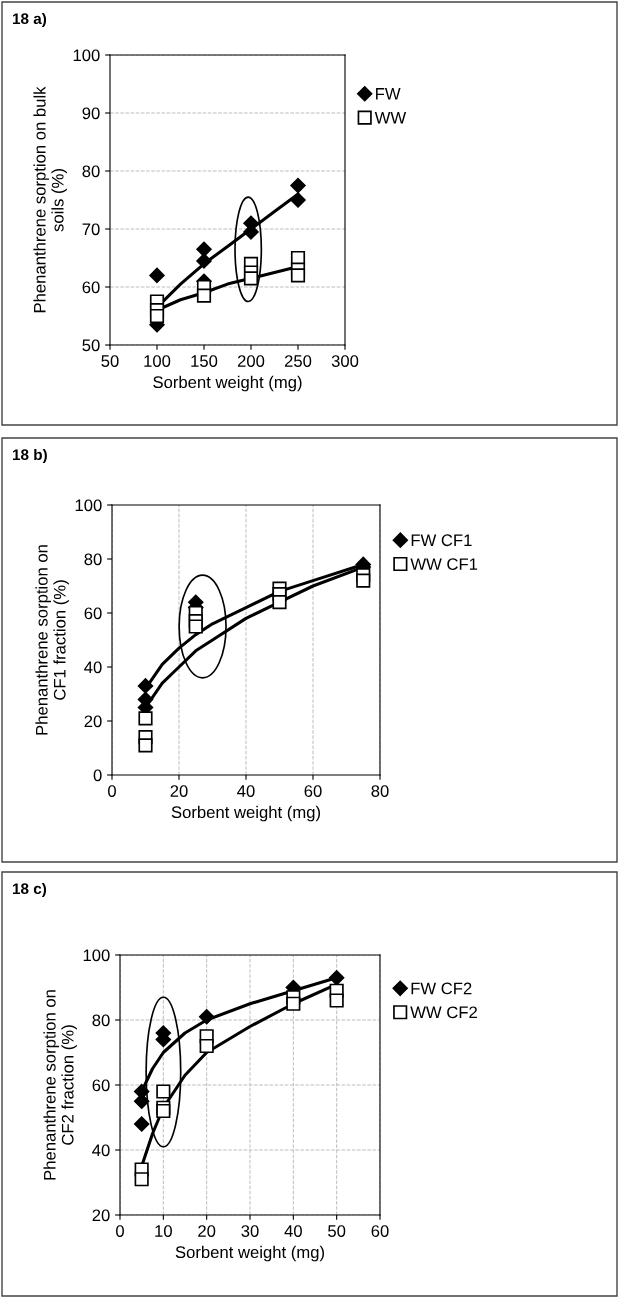 Image resolution: width=619 pixels, height=1298 pixels. What do you see at coordinates (204, 361) in the screenshot?
I see `x-tick-label: 150` at bounding box center [204, 361].